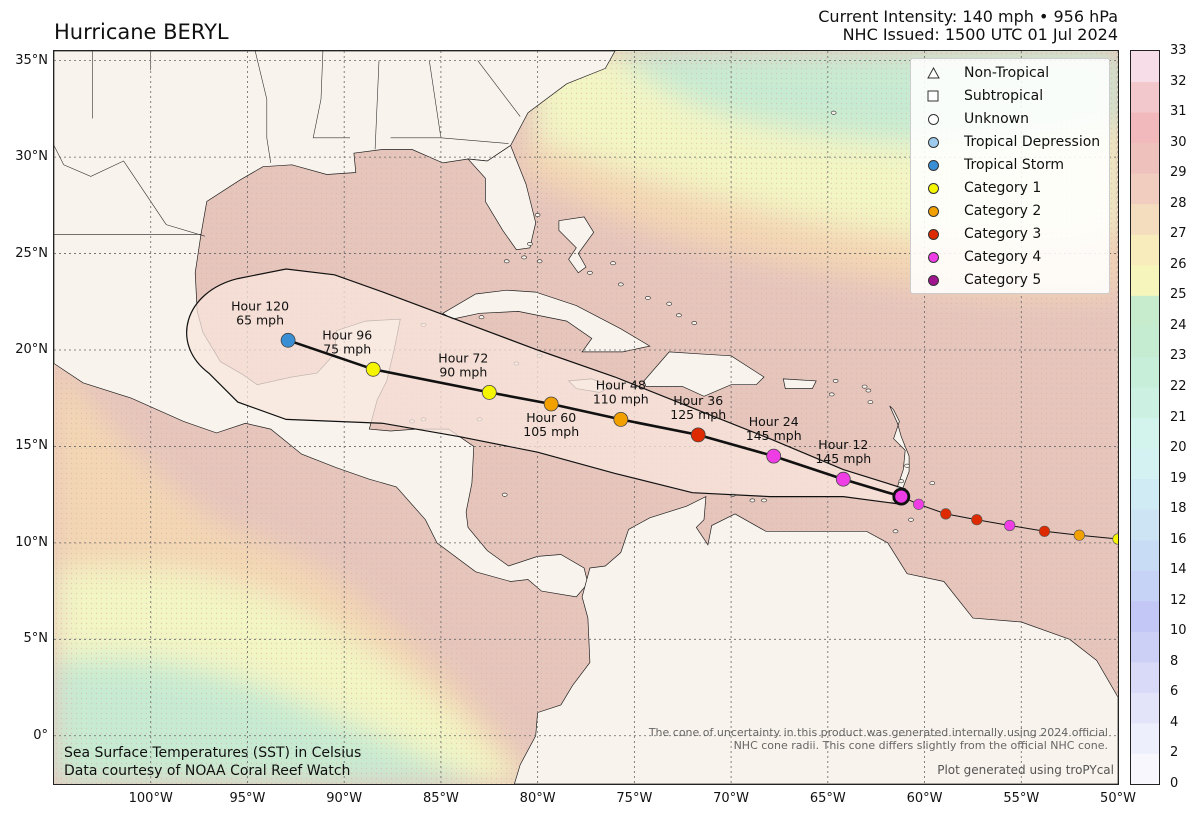 The image size is (1200, 816). I want to click on colorbar-tick-label: 32, so click(1178, 81).